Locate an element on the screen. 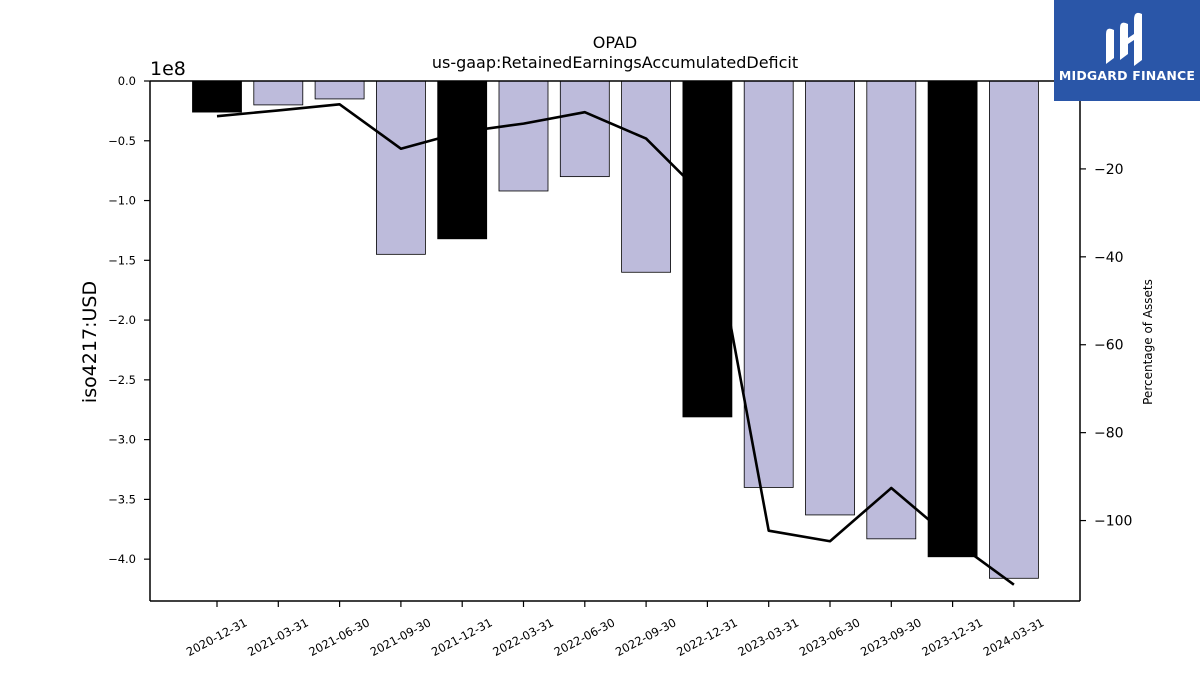  y-tick-label: −3.0 is located at coordinates (122, 440).